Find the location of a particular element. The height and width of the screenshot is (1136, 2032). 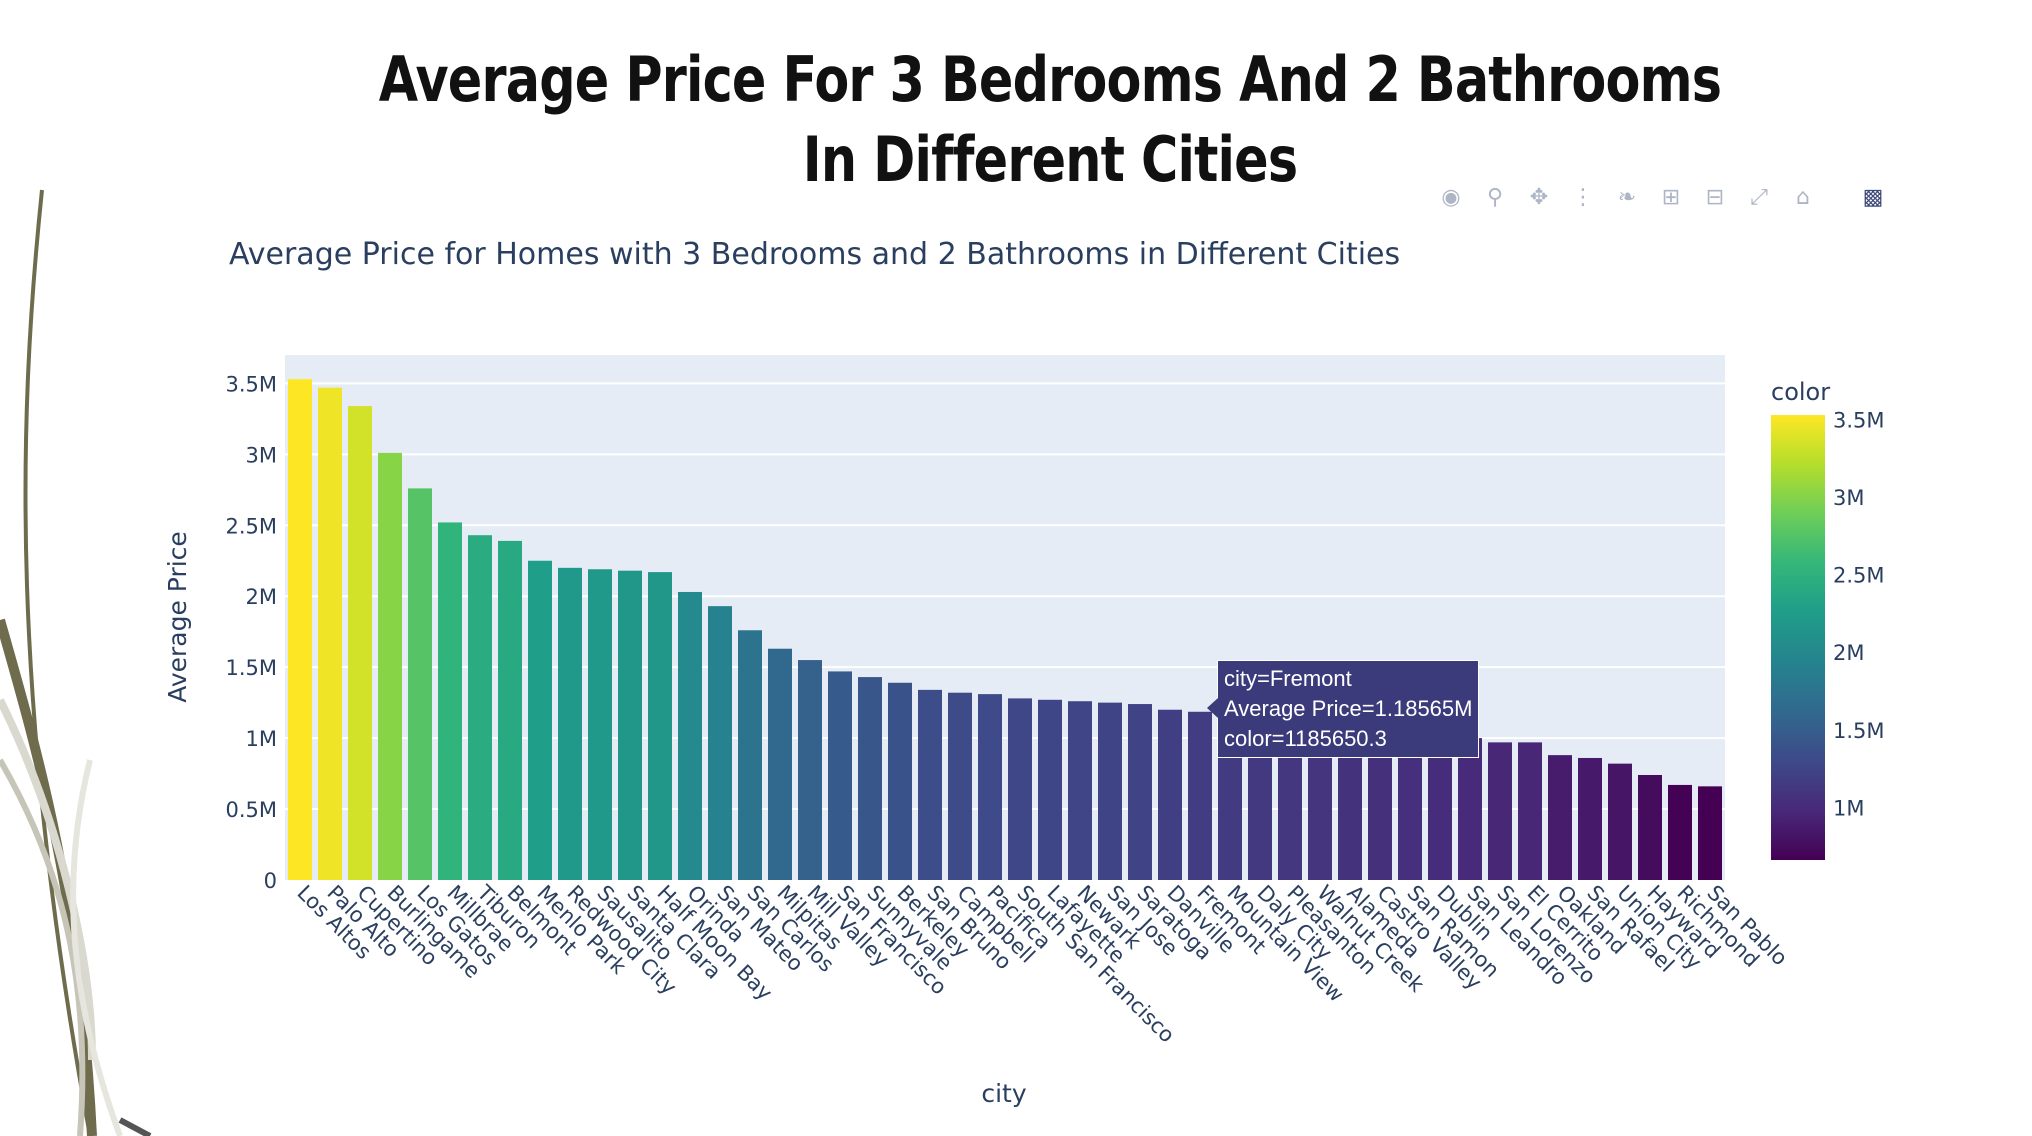

pan-icon: ✥ is located at coordinates (1539, 197).